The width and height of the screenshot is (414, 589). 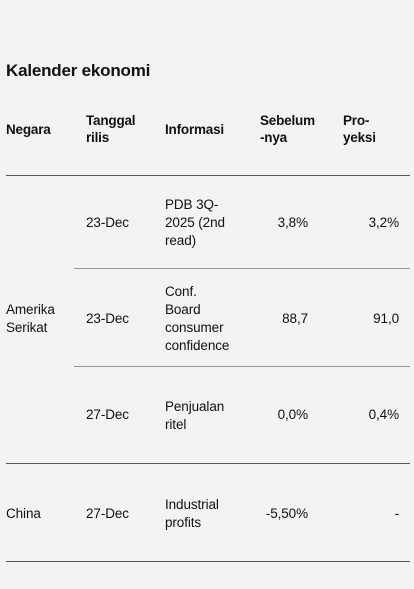 What do you see at coordinates (359, 137) in the screenshot?
I see `header-proyeksi-line2: yeksi` at bounding box center [359, 137].